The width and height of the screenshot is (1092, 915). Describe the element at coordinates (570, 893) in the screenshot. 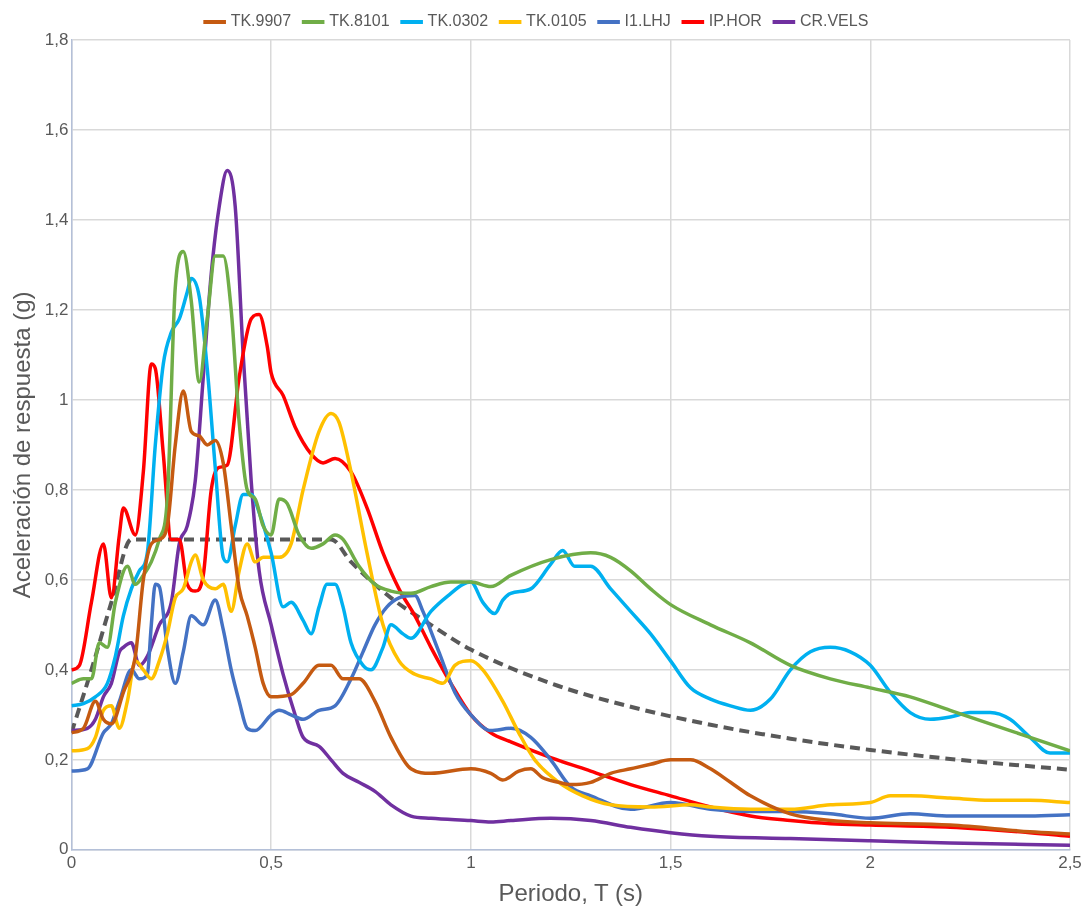

I see `x-axis-title: Periodo, T (s)` at that location.